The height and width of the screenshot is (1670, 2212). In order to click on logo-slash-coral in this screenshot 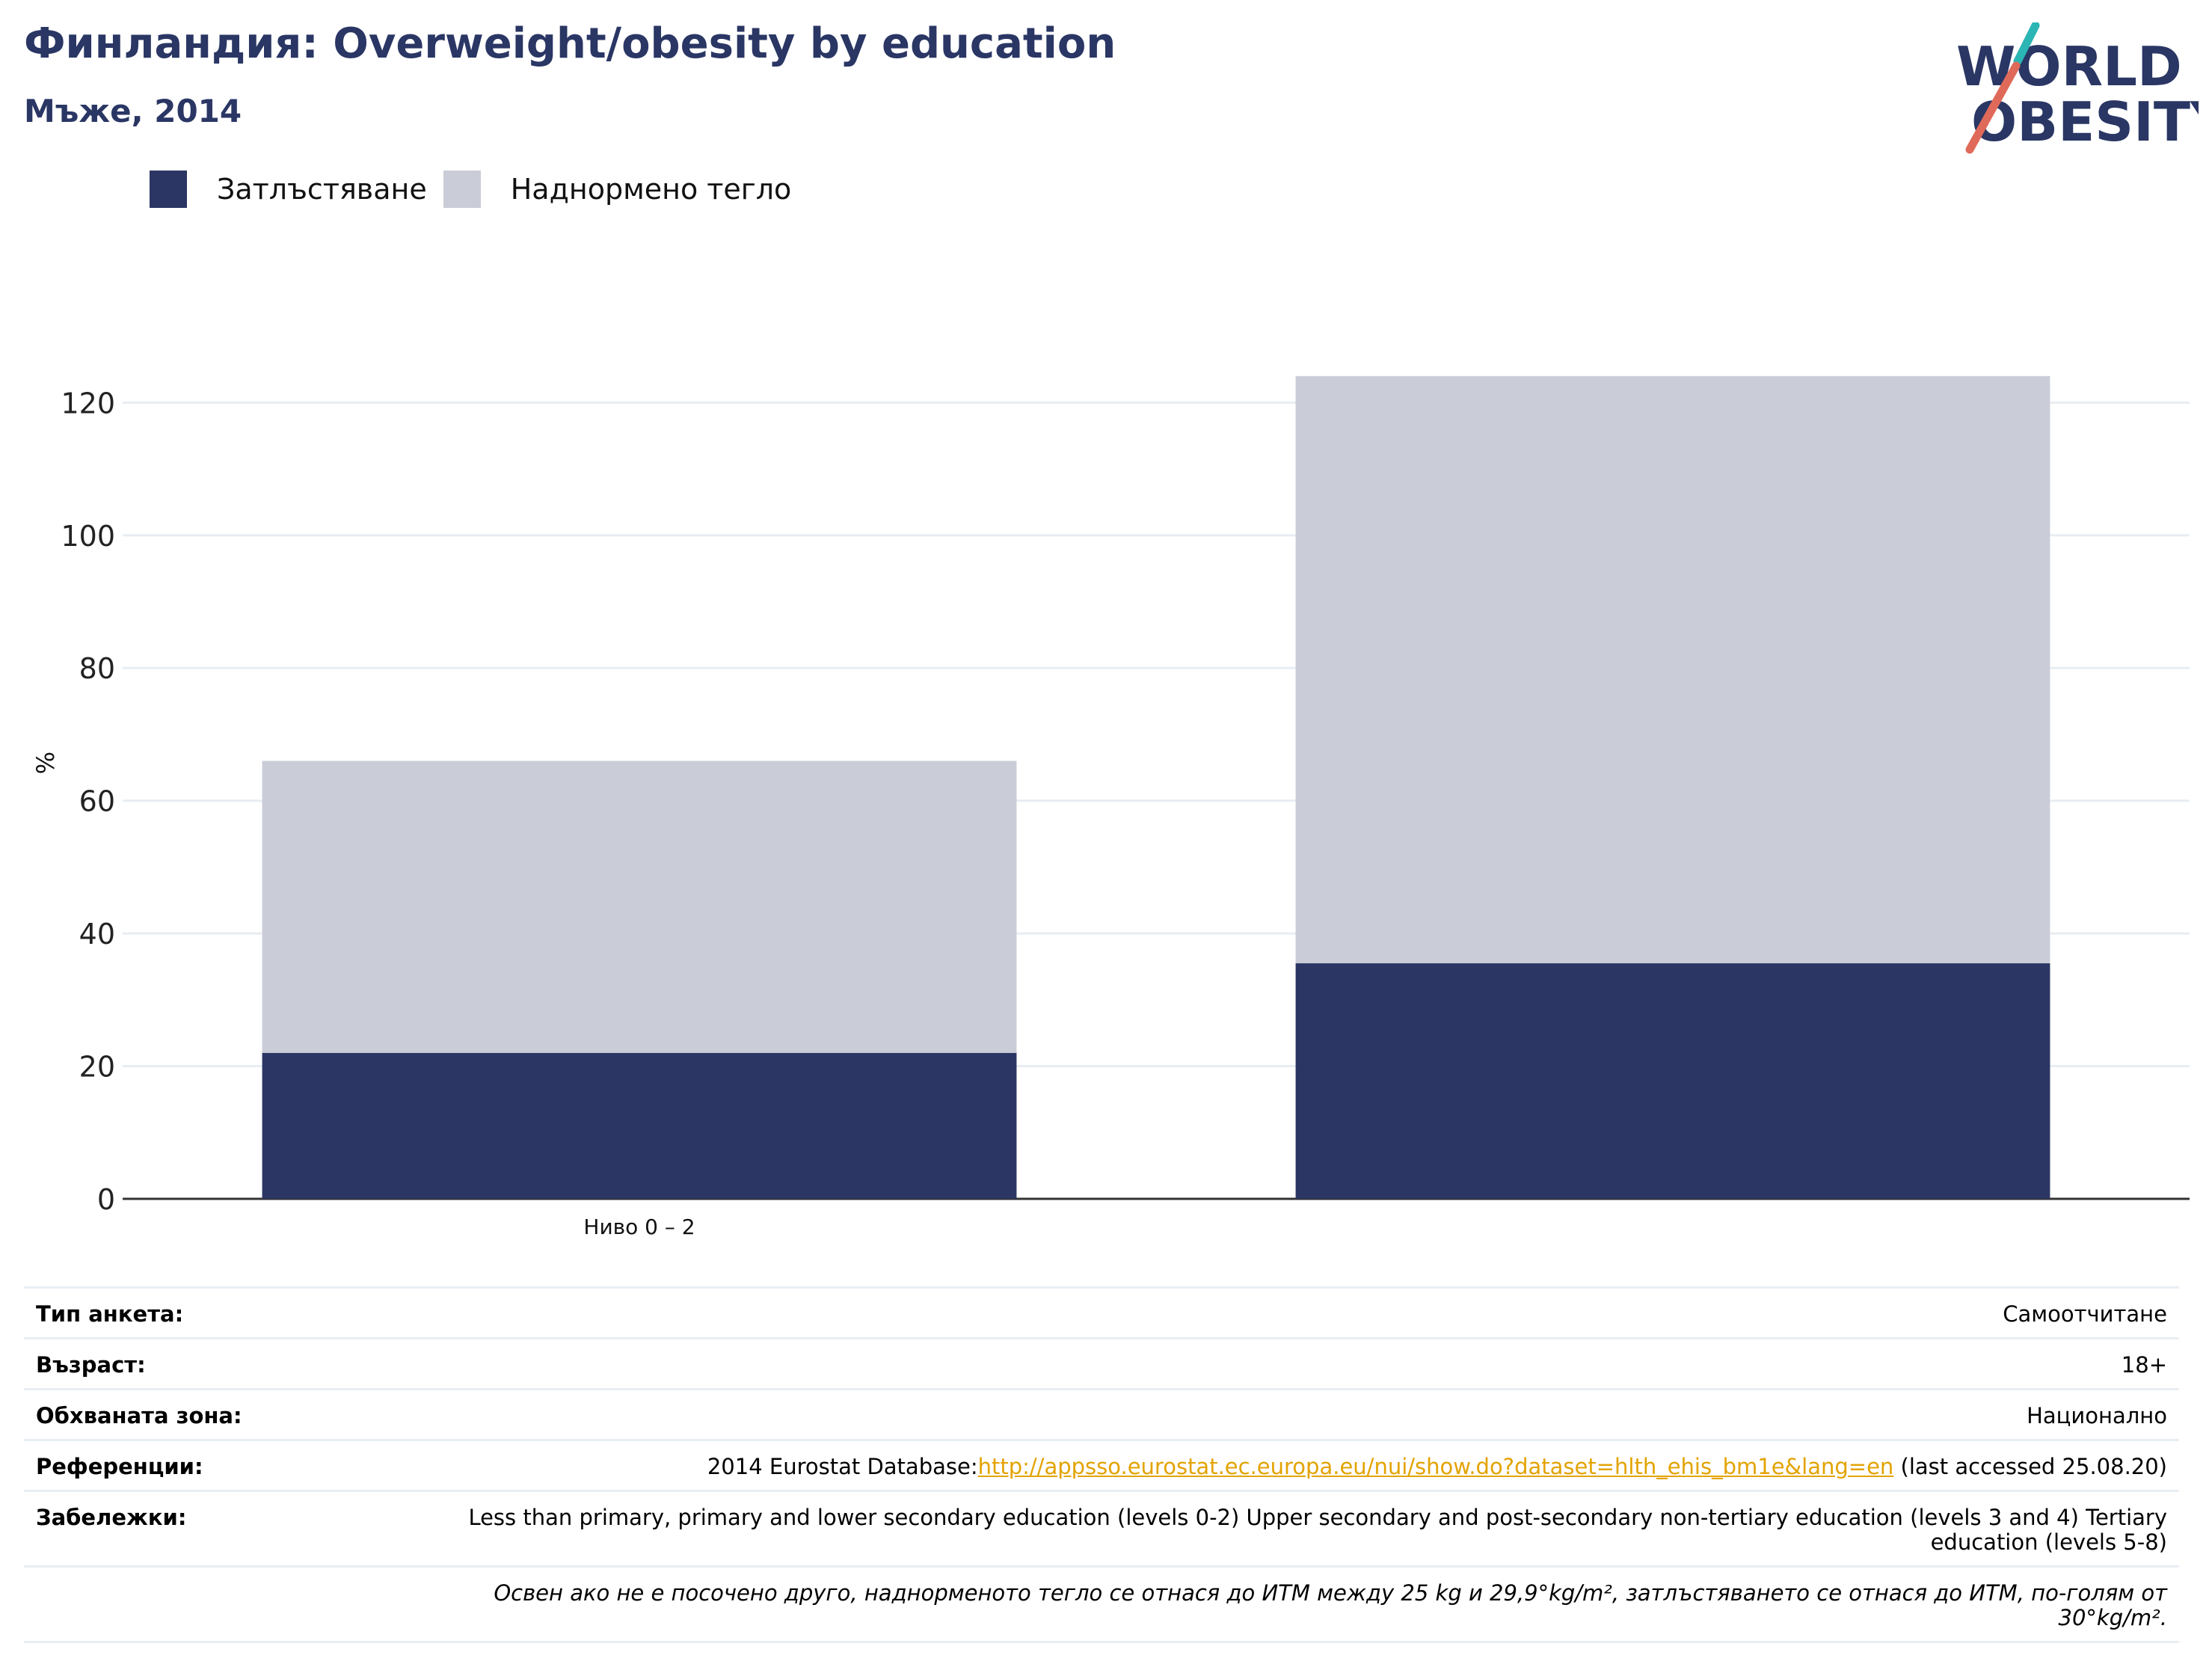, I will do `click(1993, 107)`.